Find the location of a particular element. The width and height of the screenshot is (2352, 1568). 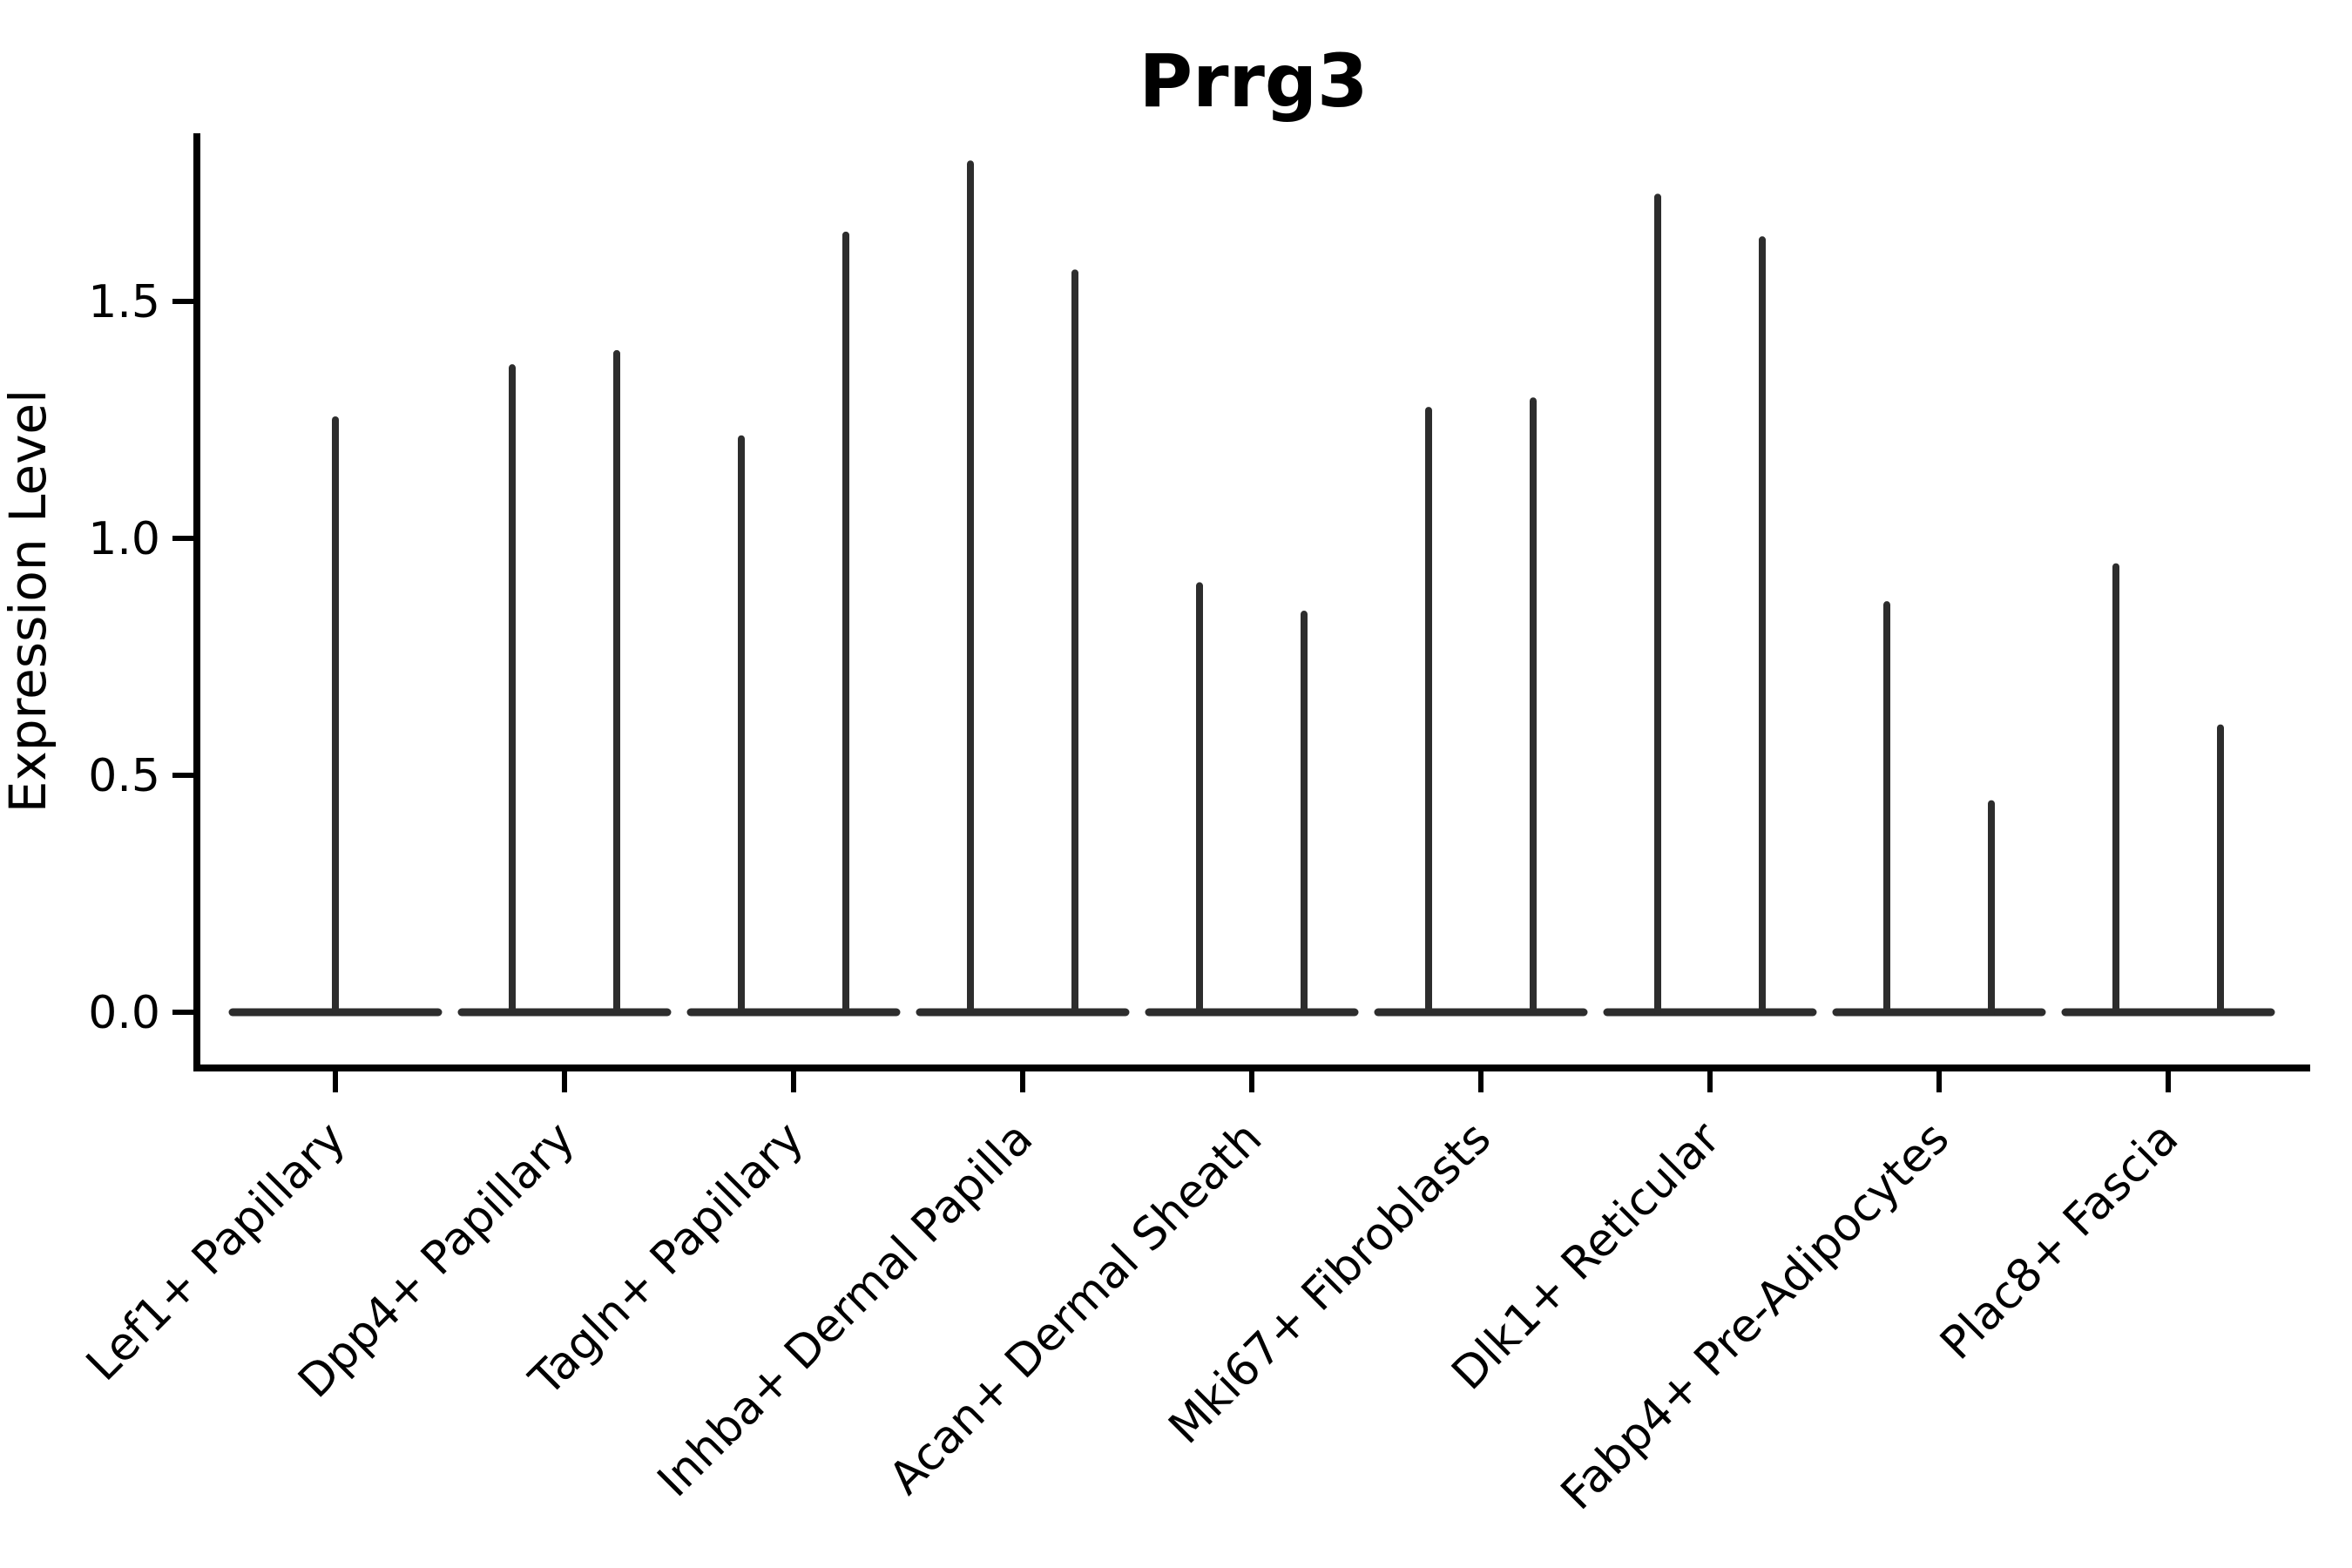

x-tick-label: Fabp4+ Pre-Adipocytes is located at coordinates (1755, 1316).